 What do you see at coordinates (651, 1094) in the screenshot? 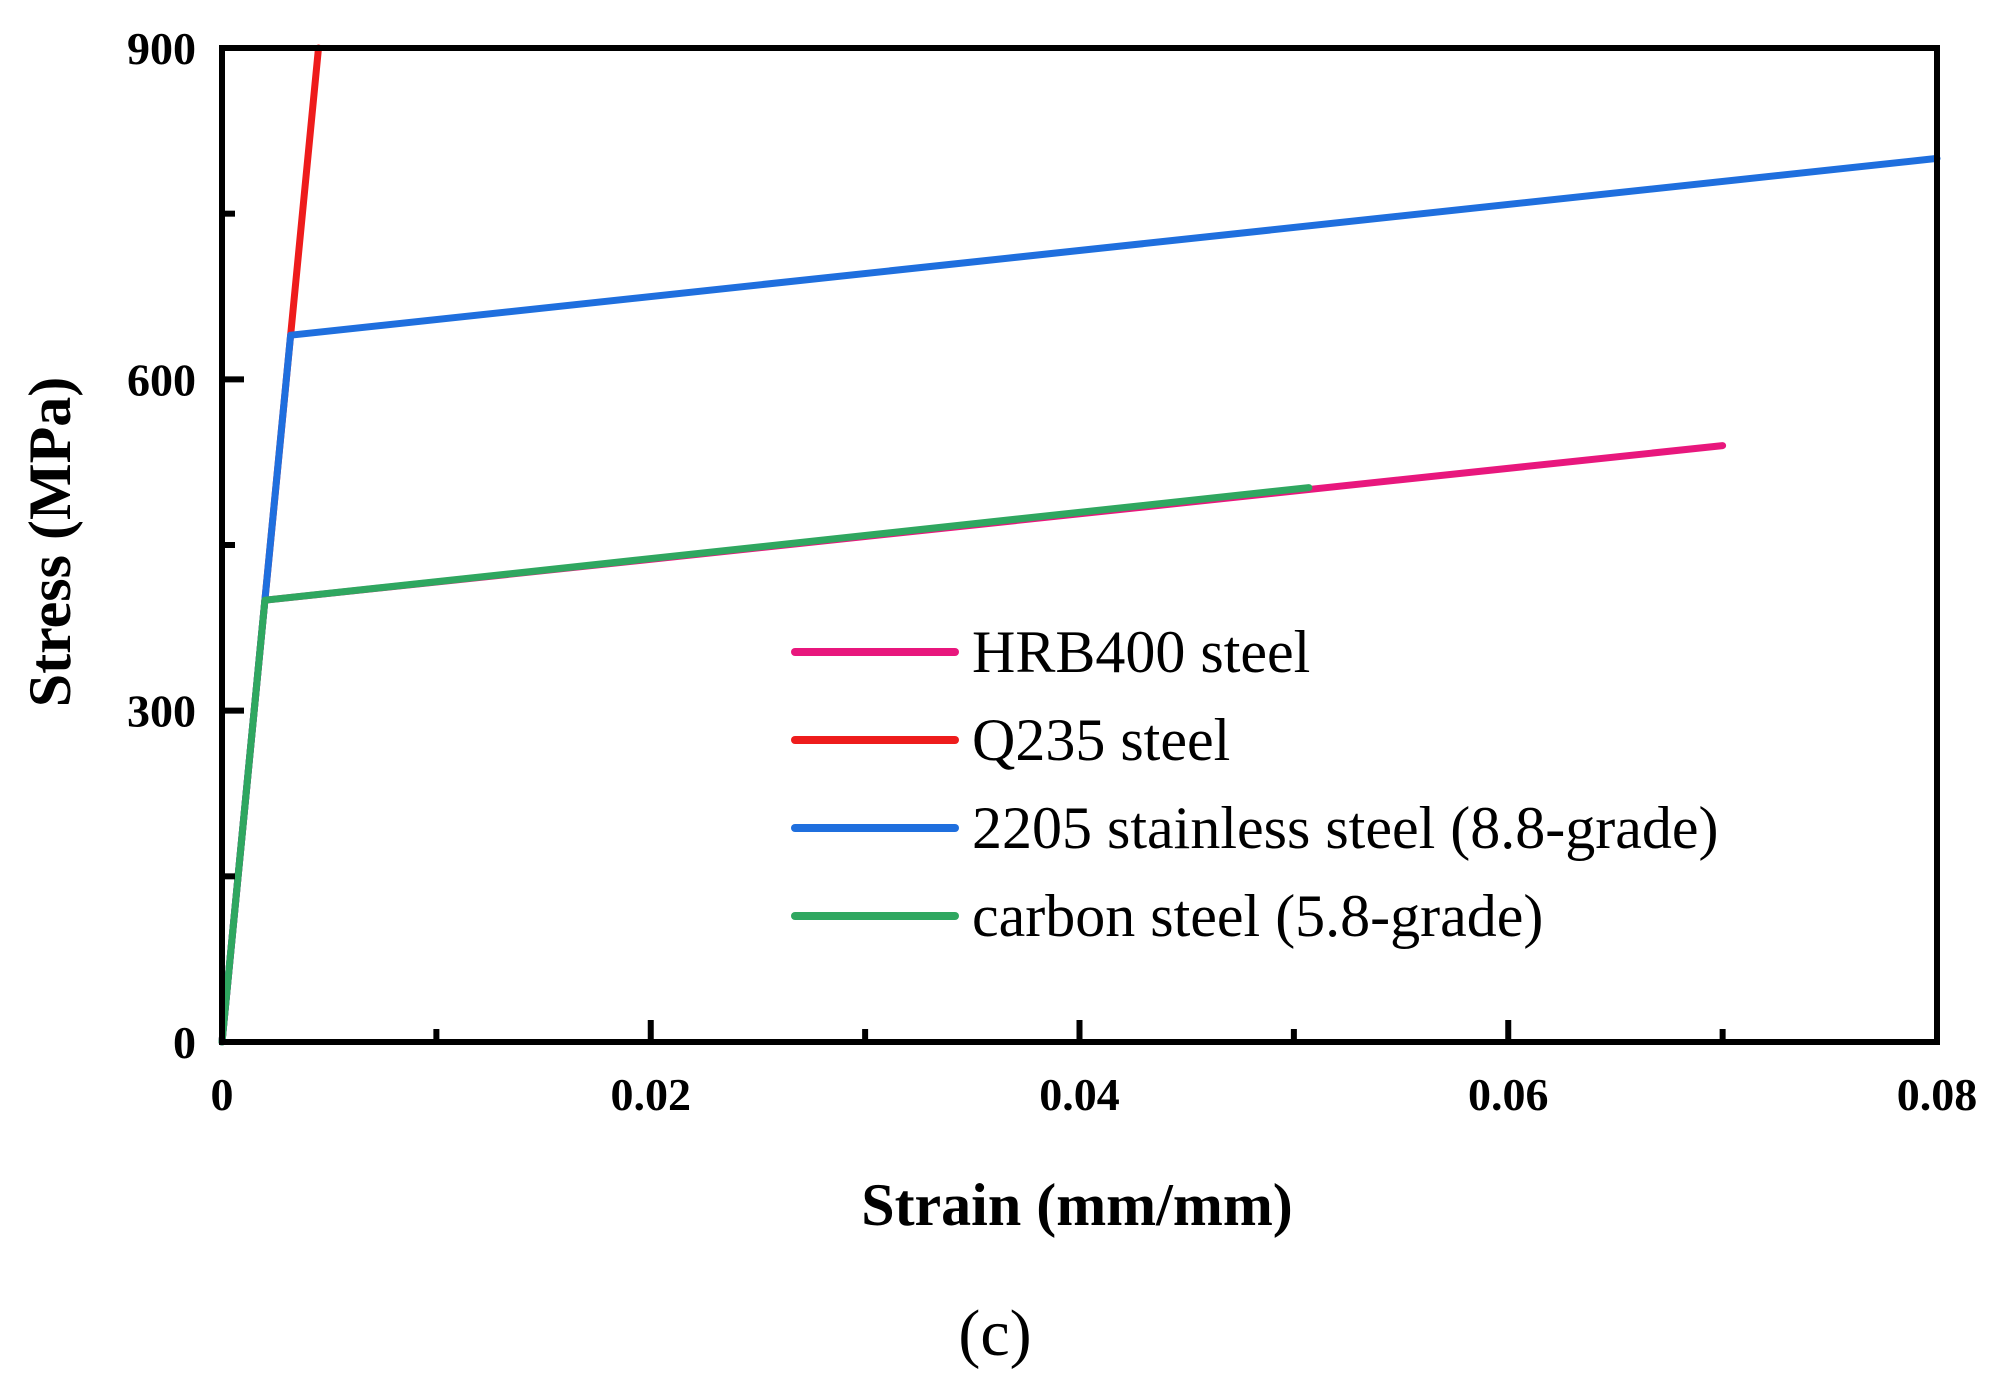
I see `x-tick-label: 0.02` at bounding box center [651, 1094].